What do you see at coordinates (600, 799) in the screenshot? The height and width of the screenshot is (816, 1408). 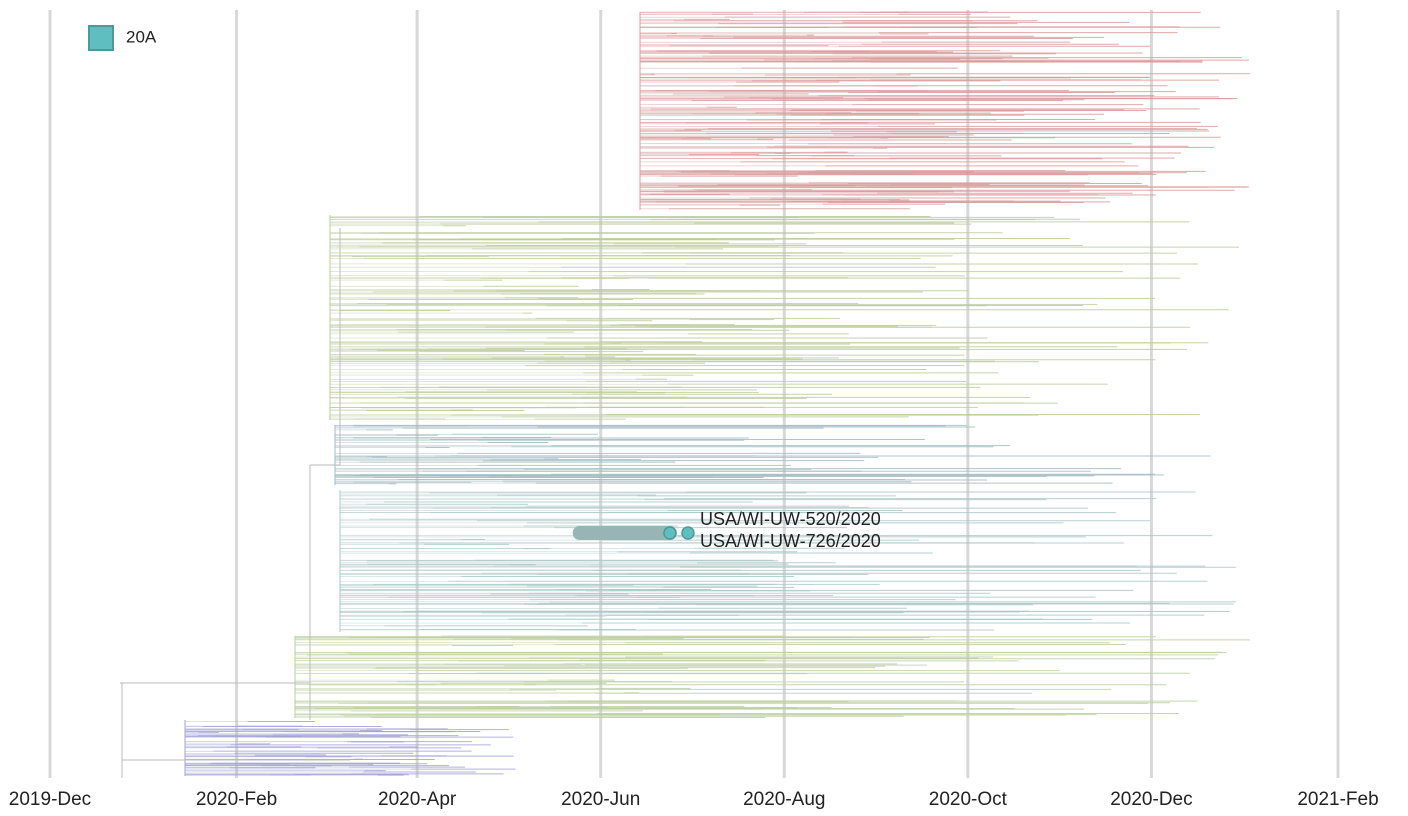 I see `x-tick-label: 2020-Jun` at bounding box center [600, 799].